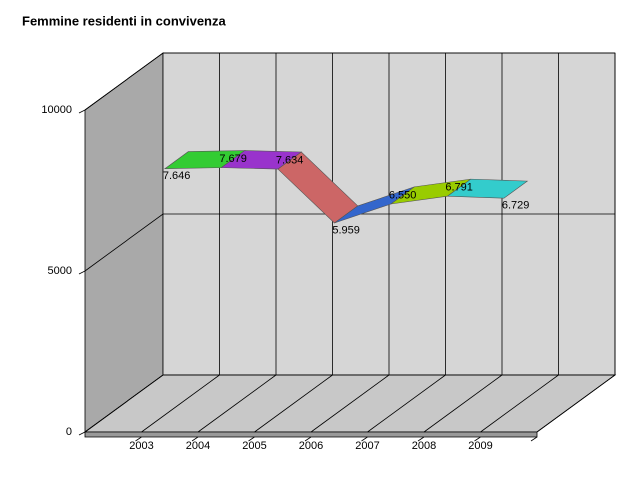  What do you see at coordinates (233, 159) in the screenshot?
I see `value-label: 7.679` at bounding box center [233, 159].